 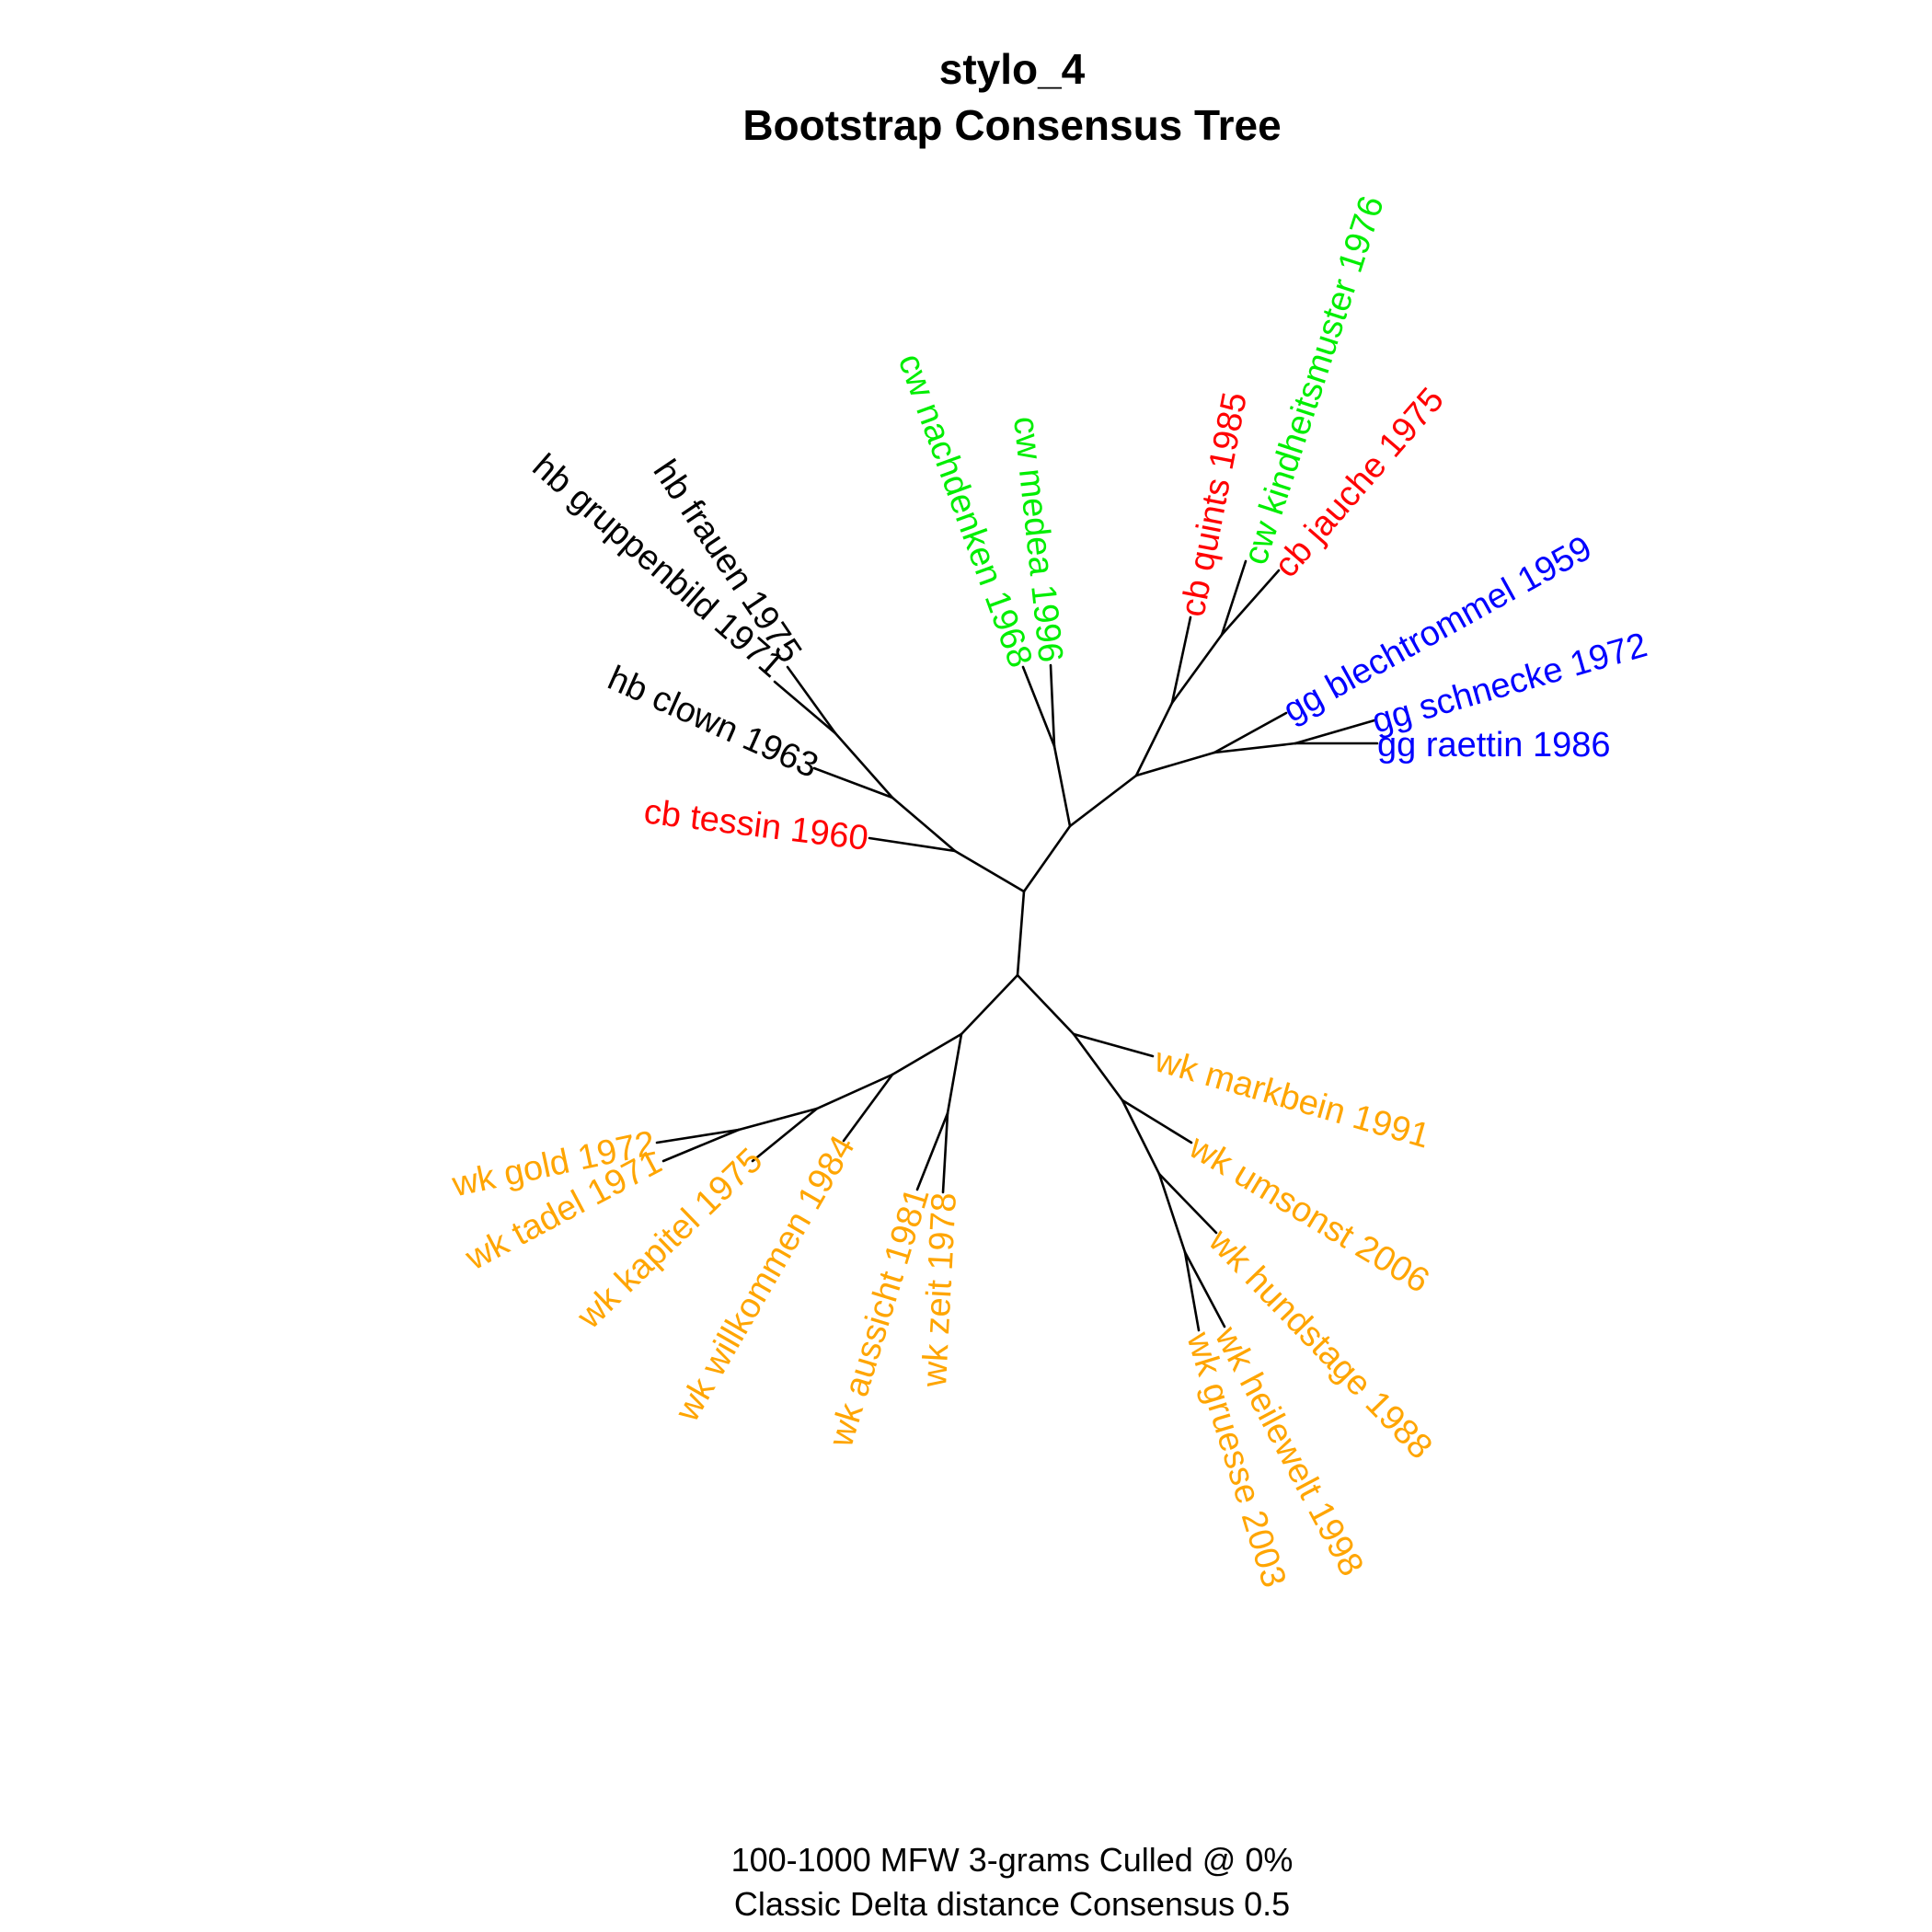 I want to click on caption-line-2: Classic Delta distance Consensus 0.5, so click(x=1012, y=1904).